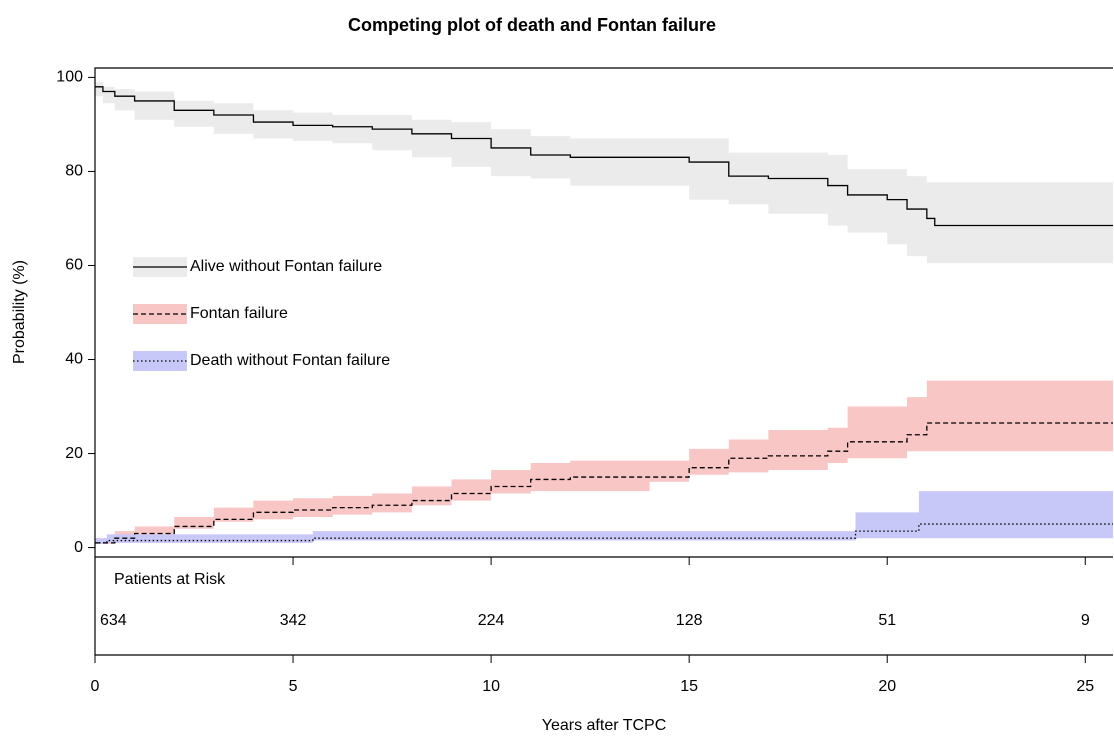 This screenshot has width=1114, height=740. What do you see at coordinates (74, 171) in the screenshot?
I see `y-tick-label: 80` at bounding box center [74, 171].